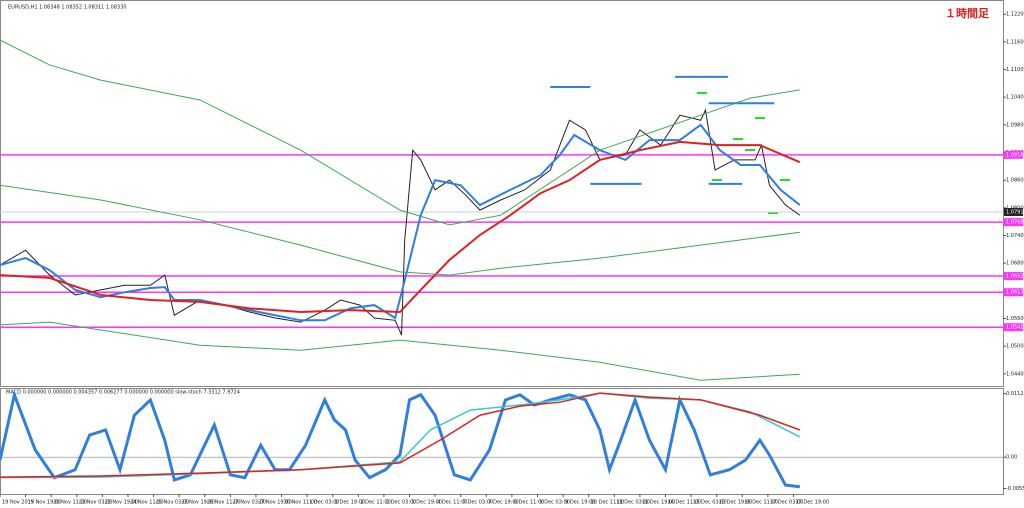 This screenshot has height=508, width=1024. I want to click on x-tick-label: 1 Dec 19:00, so click(350, 503).